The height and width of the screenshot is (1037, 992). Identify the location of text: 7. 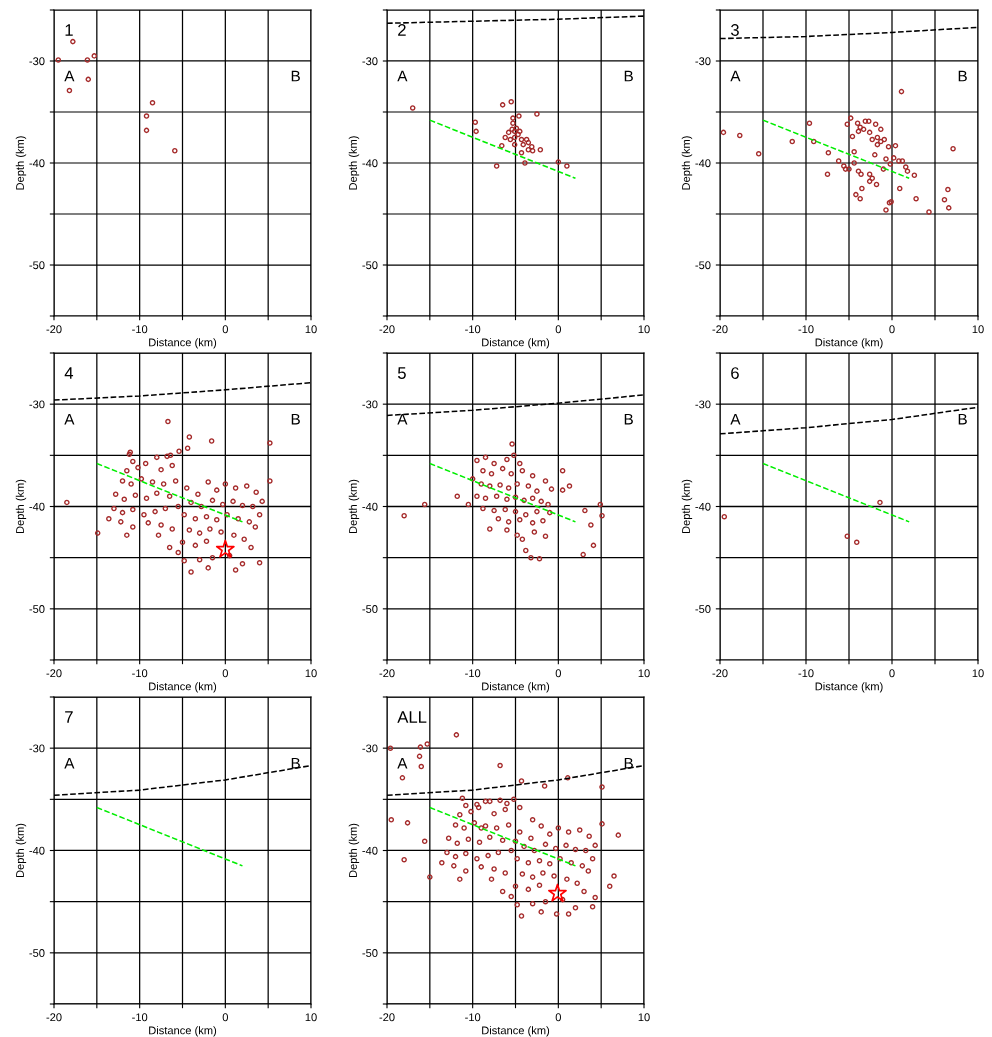
(69, 717).